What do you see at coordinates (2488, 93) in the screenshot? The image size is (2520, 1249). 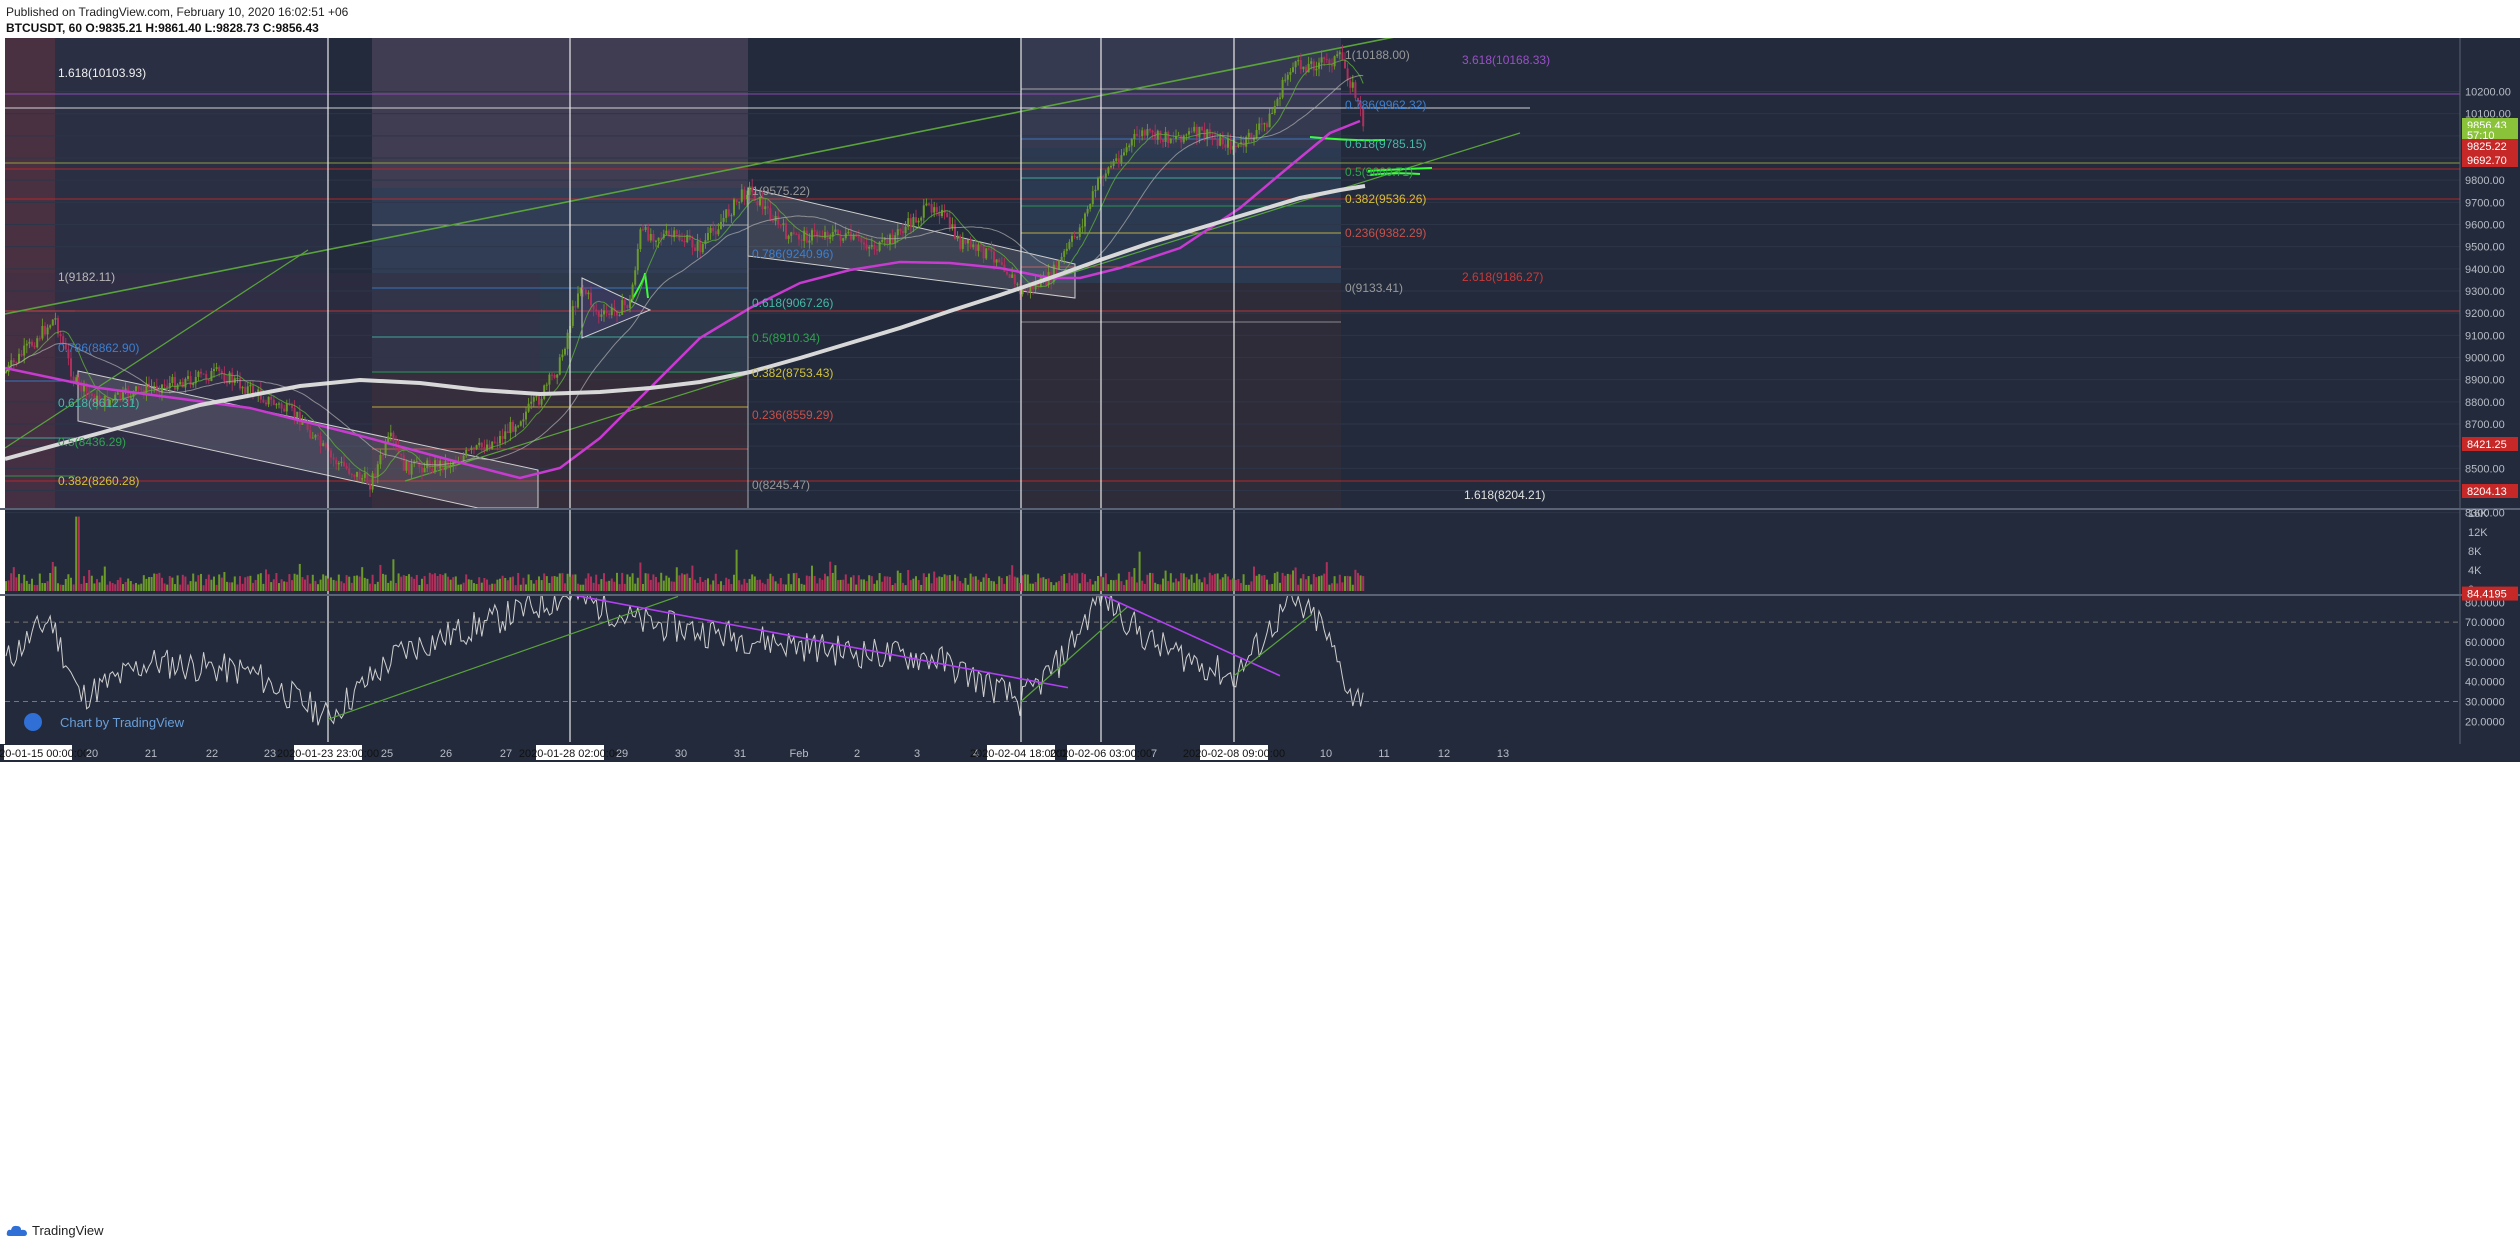 I see `price-tick-label: 10200.00` at bounding box center [2488, 93].